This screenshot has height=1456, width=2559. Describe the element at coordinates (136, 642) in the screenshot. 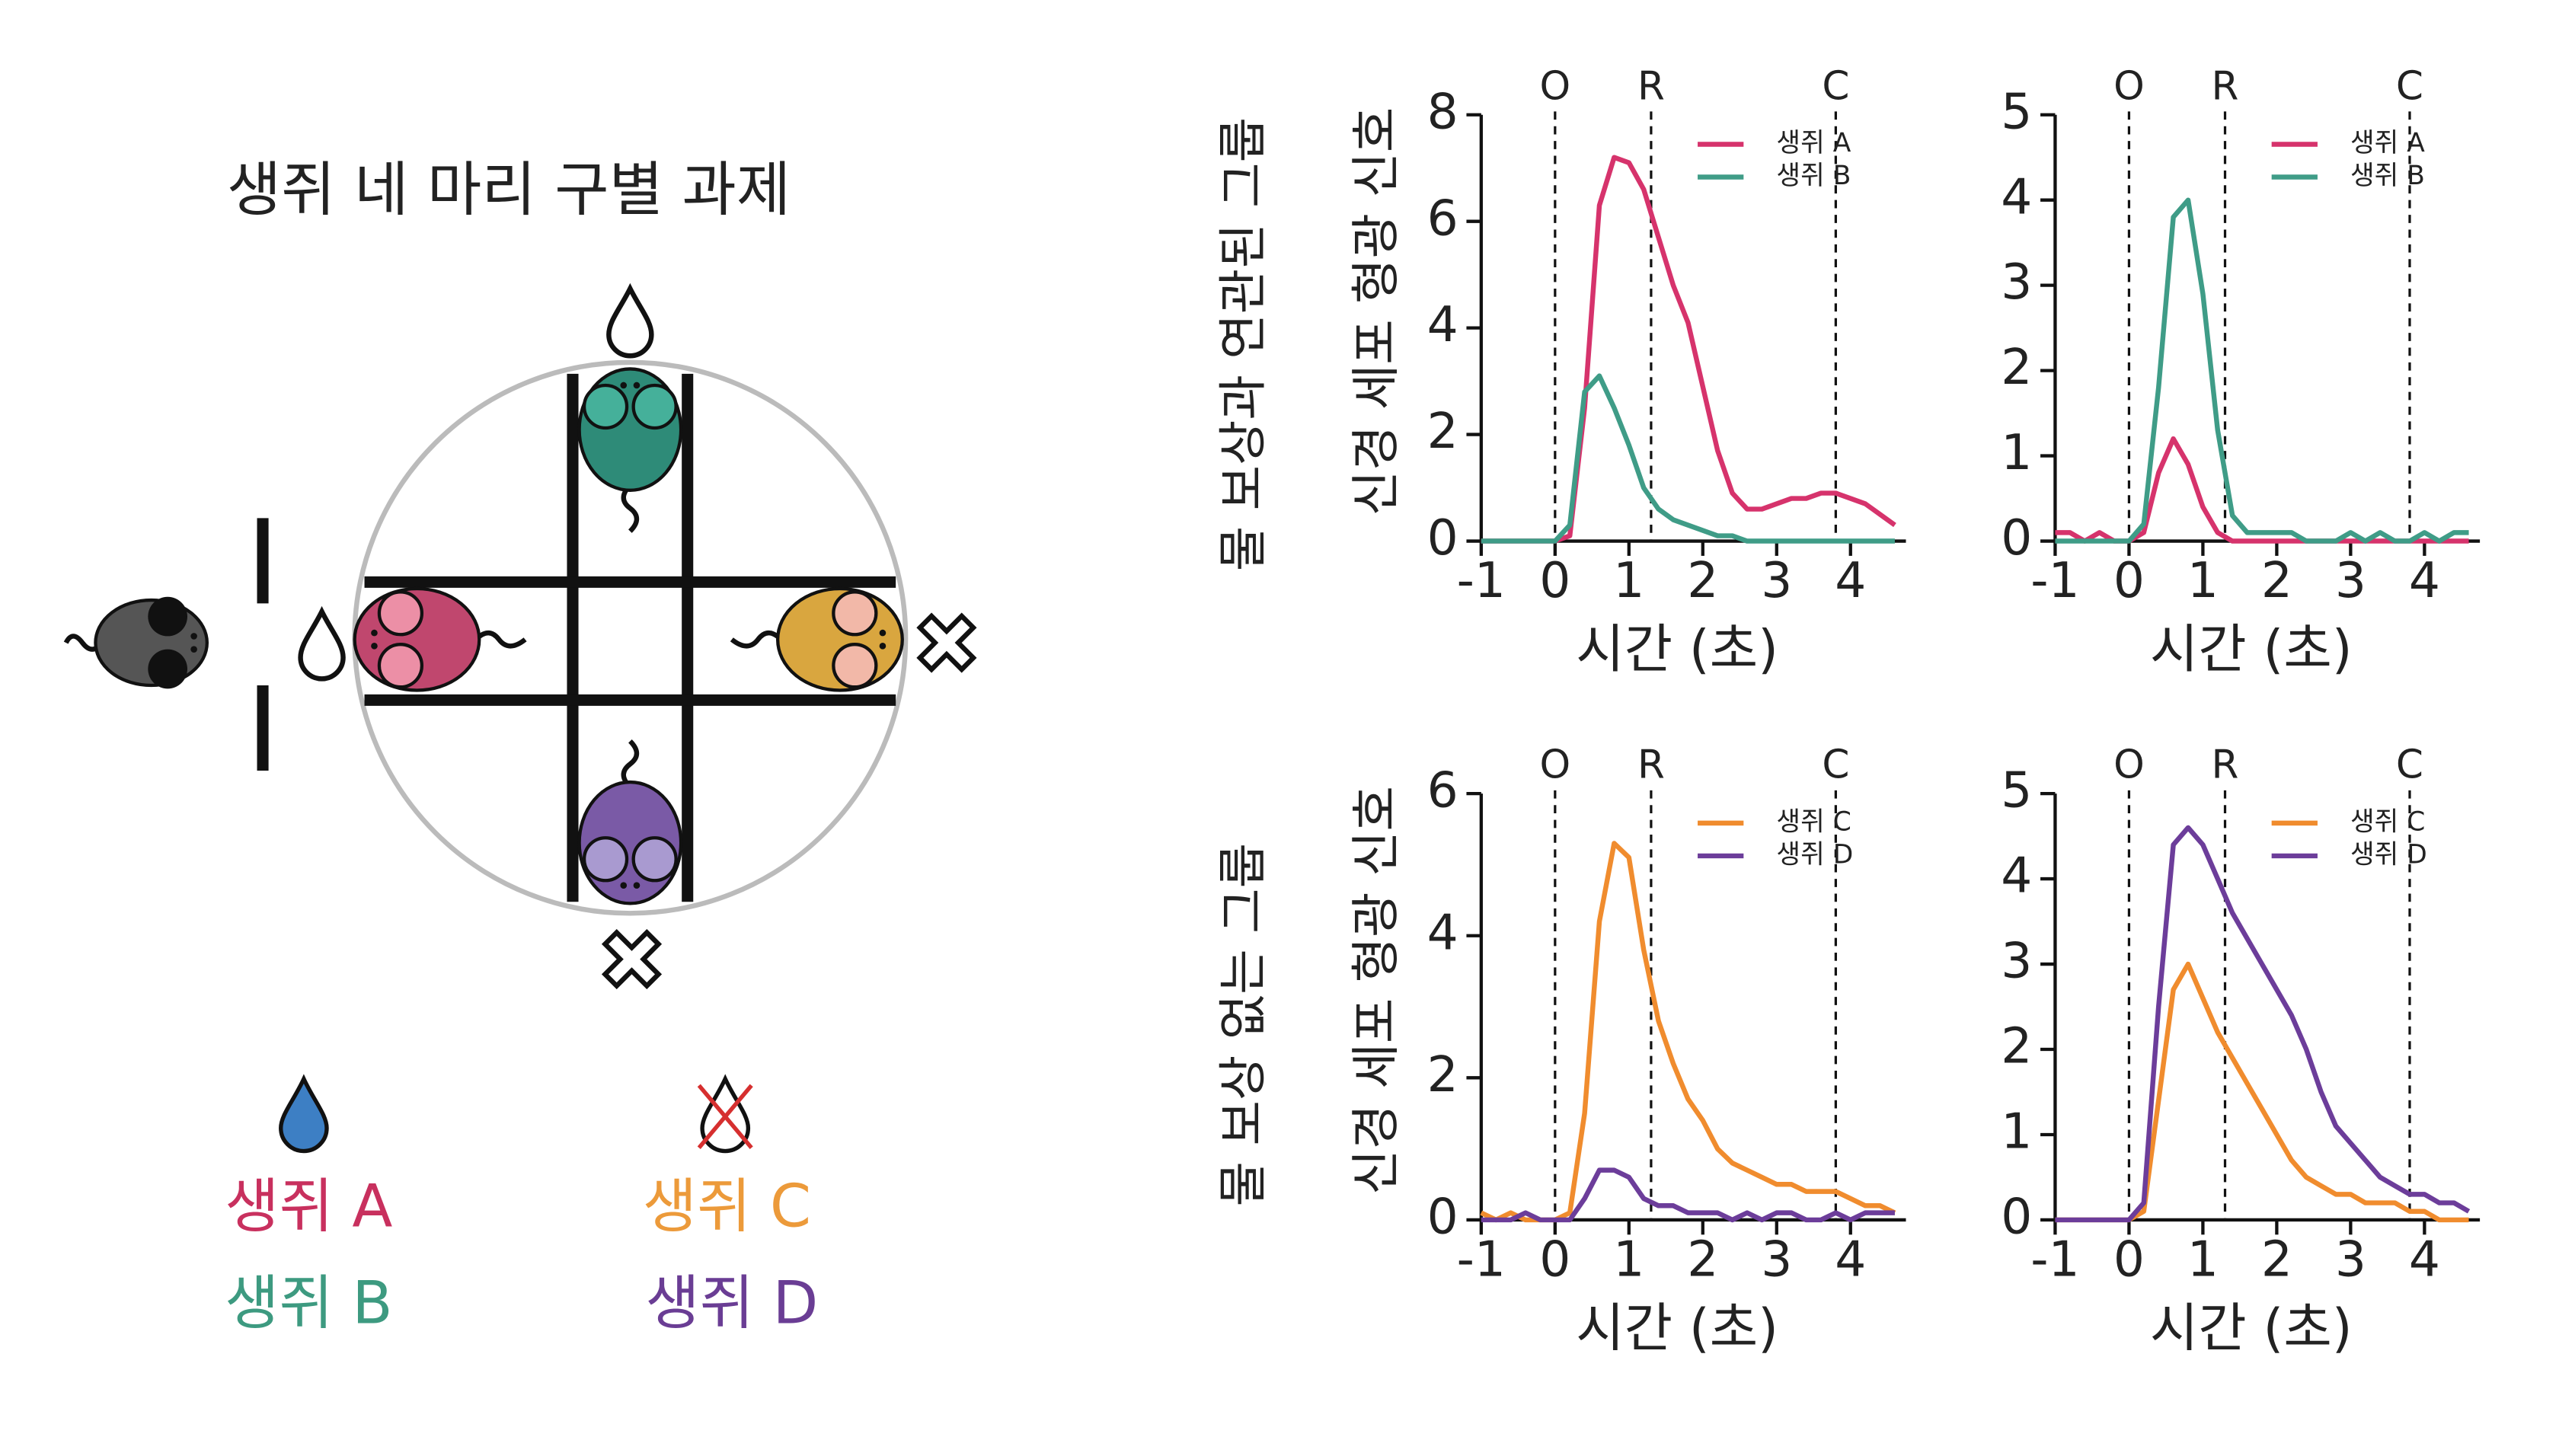

I see `mouse-outside` at that location.